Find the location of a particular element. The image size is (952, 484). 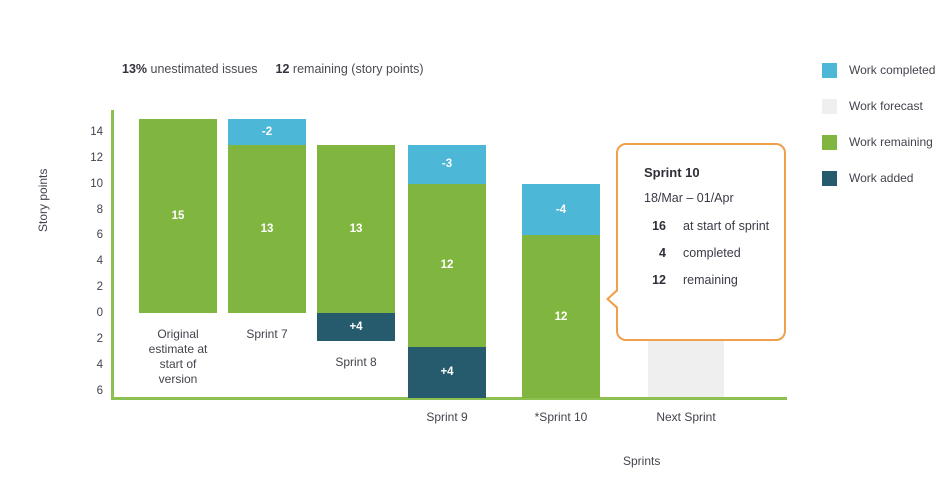

x-category-label: Next Sprint is located at coordinates (686, 417).